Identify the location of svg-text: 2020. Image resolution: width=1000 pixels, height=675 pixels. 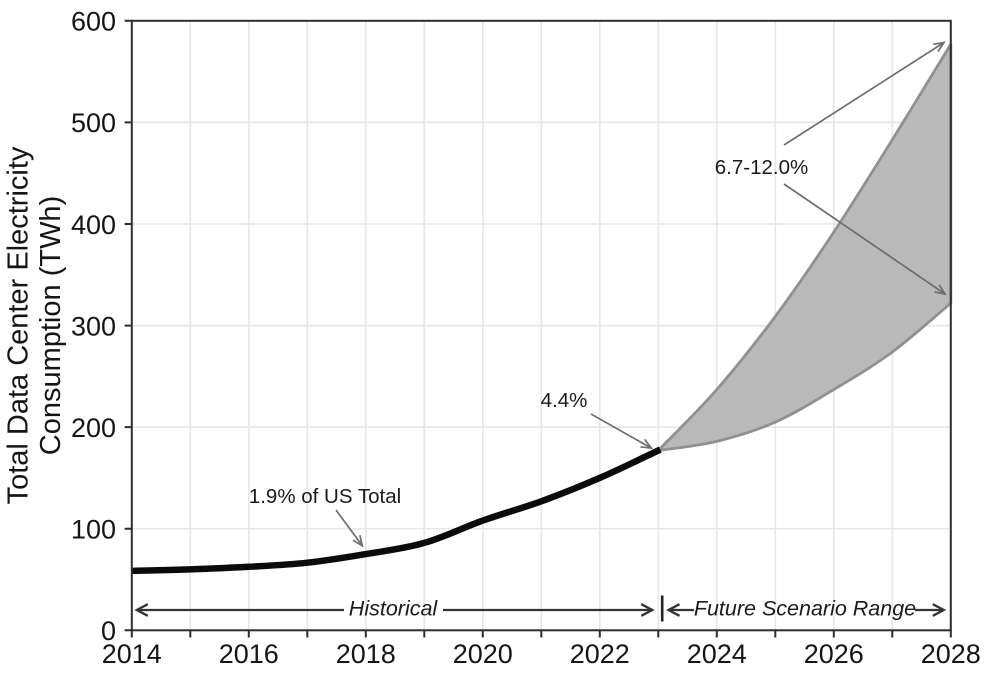
(483, 654).